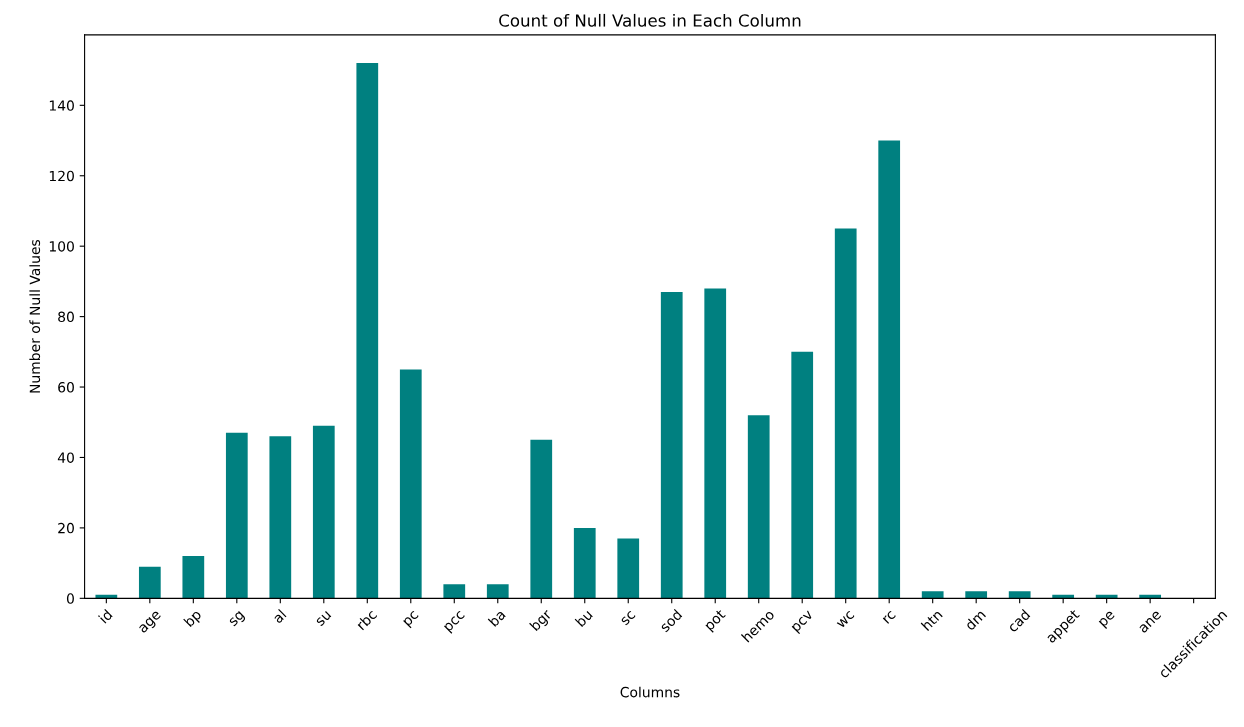  I want to click on y-tick-label: 60, so click(66, 387).